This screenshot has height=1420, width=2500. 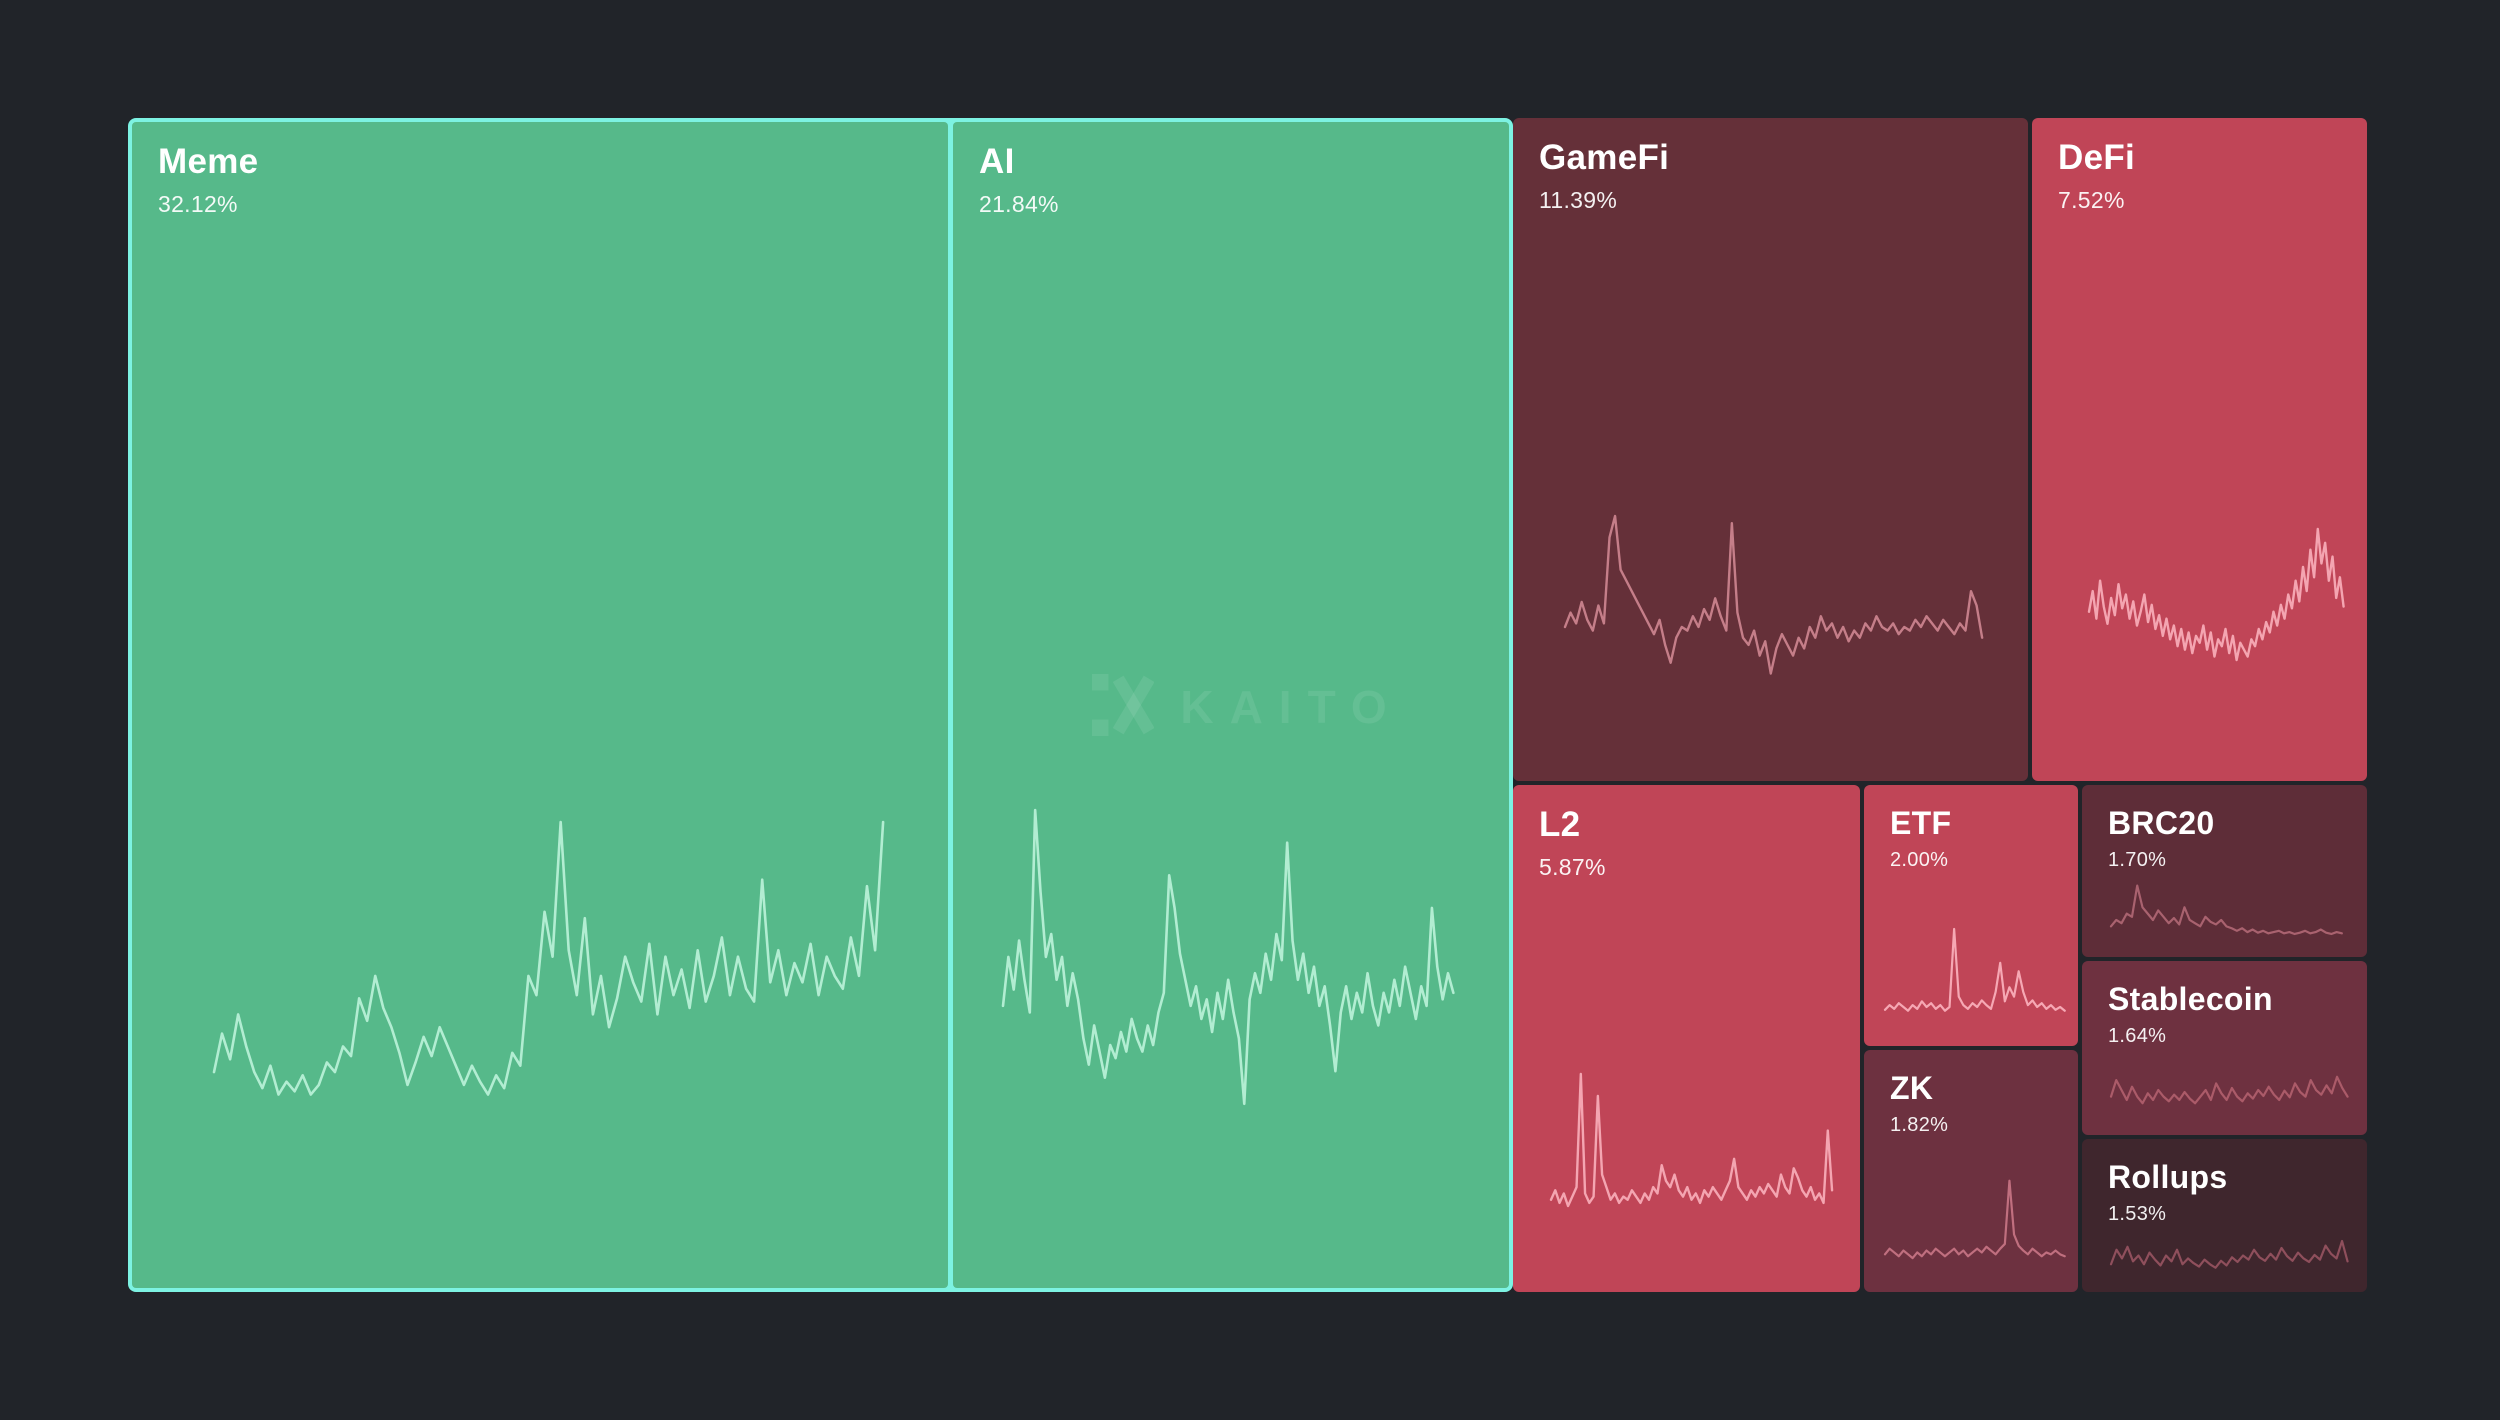 I want to click on treemap-tile-etf: ETF 2.00%, so click(x=1971, y=915).